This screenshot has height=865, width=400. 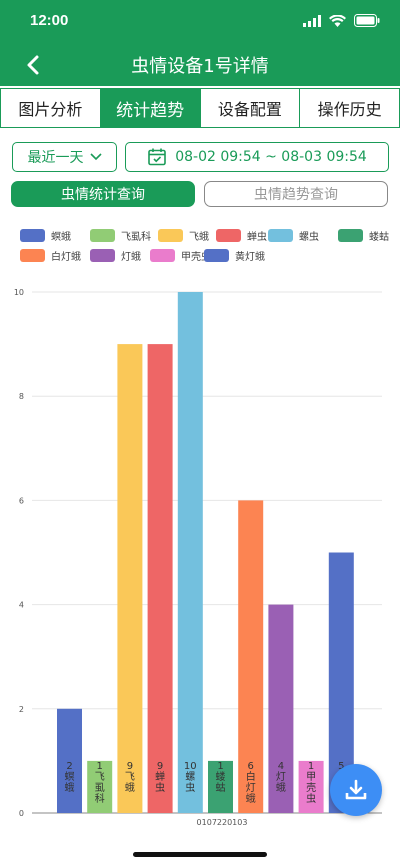 I want to click on bar-data-label: 1 甲壳虫, so click(x=311, y=783).